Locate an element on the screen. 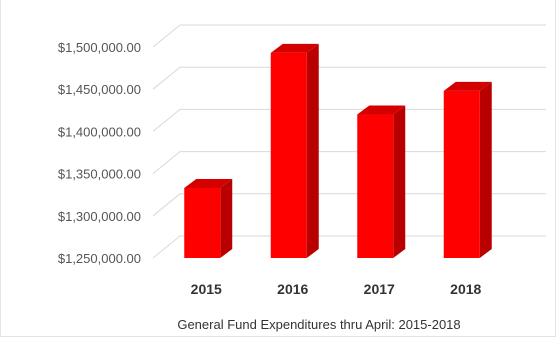 This screenshot has height=339, width=558. x-tick-label: 2016 is located at coordinates (292, 289).